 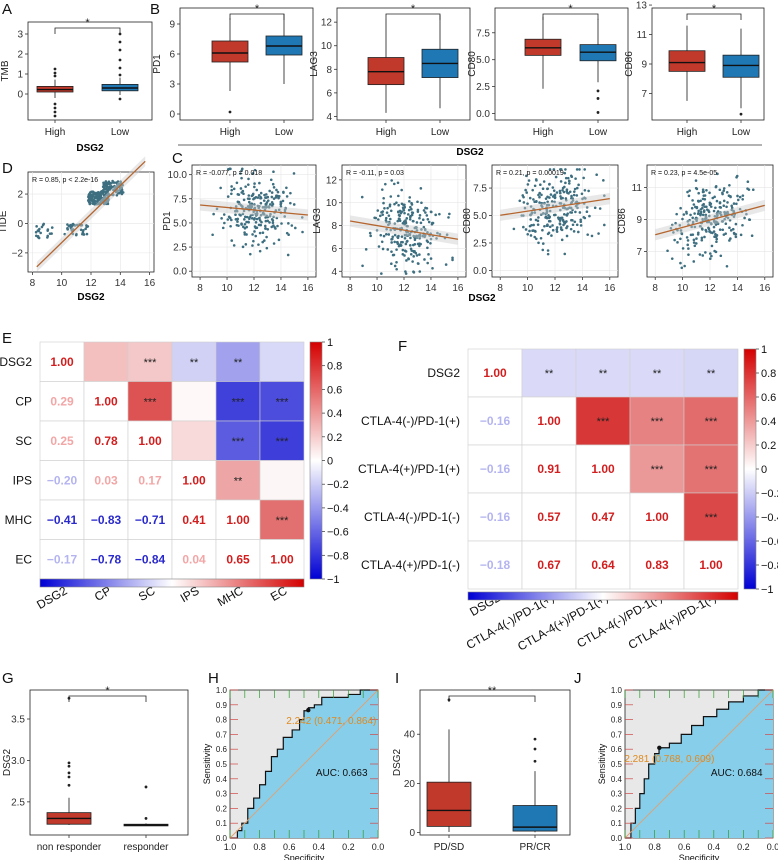 What do you see at coordinates (172, 25) in the screenshot?
I see `y-tick-label: 9` at bounding box center [172, 25].